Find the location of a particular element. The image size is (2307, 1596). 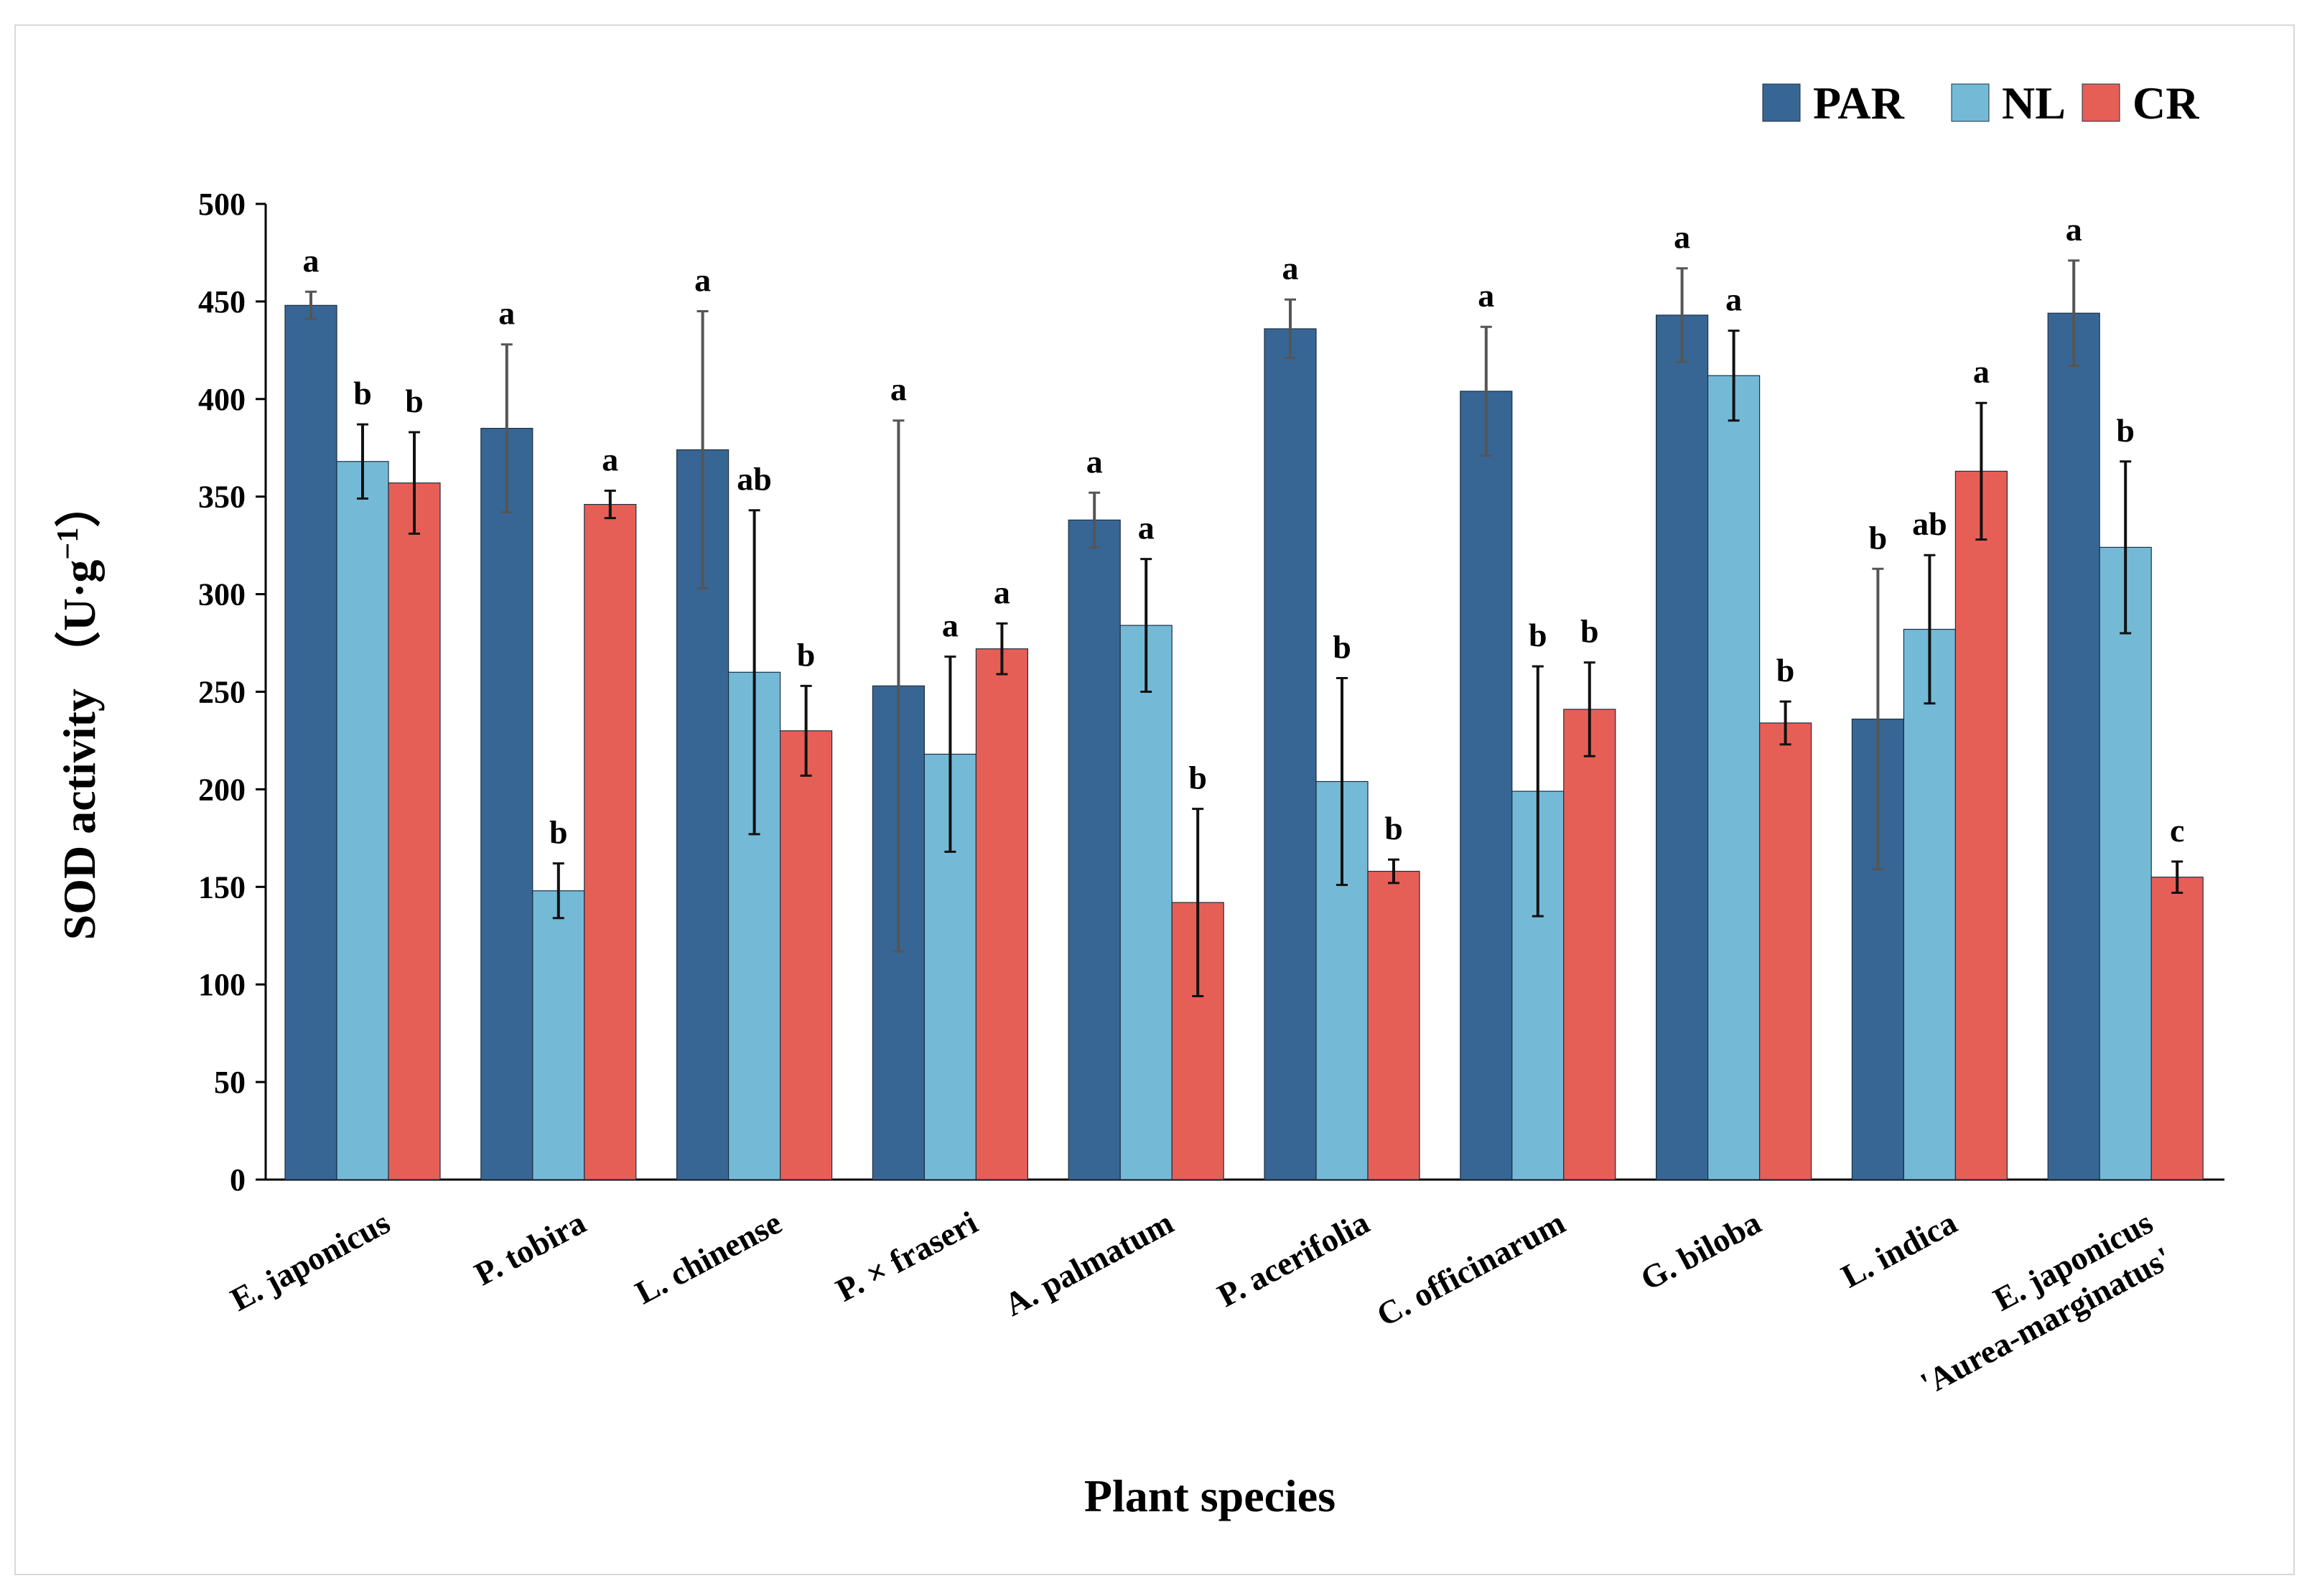

y-axis-title: SOD activity （U·g−1） is located at coordinates (78, 711).